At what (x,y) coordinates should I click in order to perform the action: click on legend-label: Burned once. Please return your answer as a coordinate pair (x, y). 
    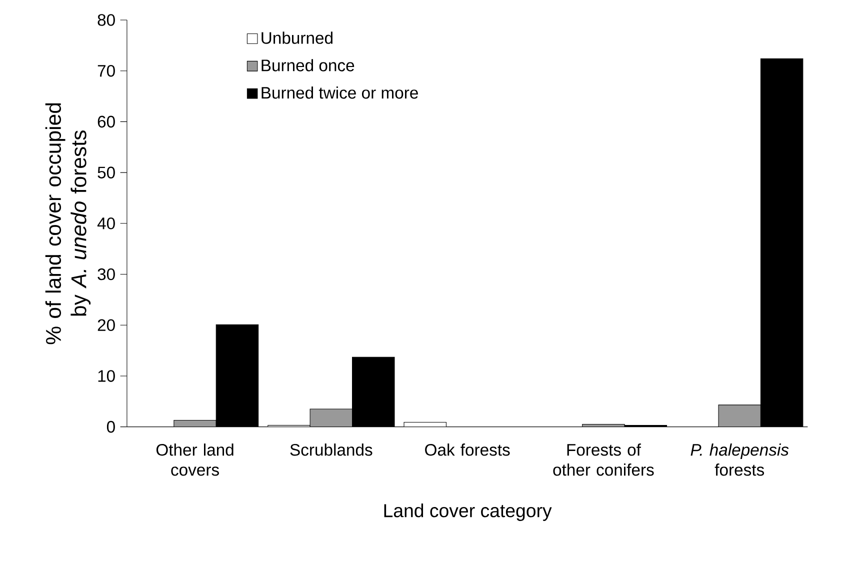
    Looking at the image, I should click on (308, 65).